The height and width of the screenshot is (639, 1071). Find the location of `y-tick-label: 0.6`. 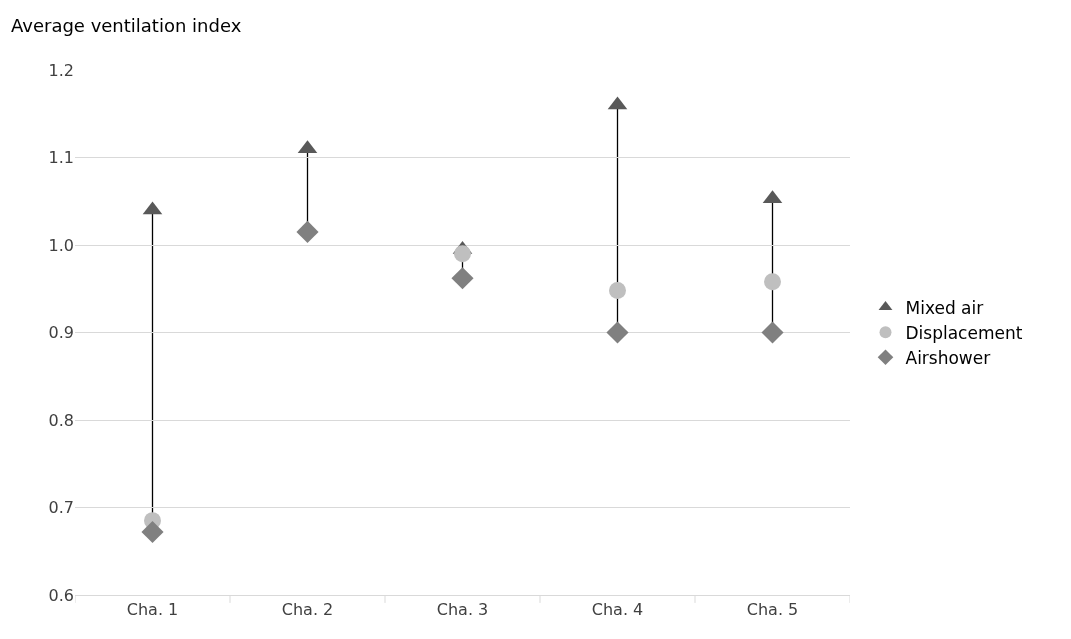

y-tick-label: 0.6 is located at coordinates (61, 595).